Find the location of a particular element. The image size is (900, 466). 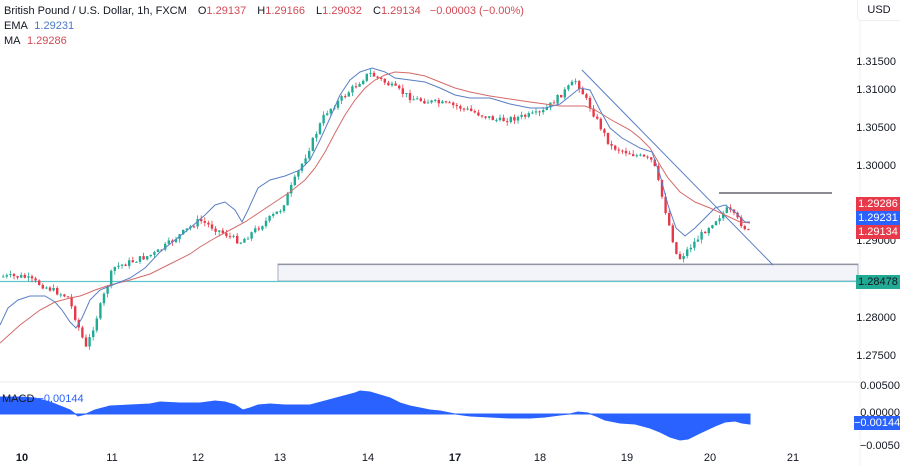

time-tick: 10 is located at coordinates (22, 458).